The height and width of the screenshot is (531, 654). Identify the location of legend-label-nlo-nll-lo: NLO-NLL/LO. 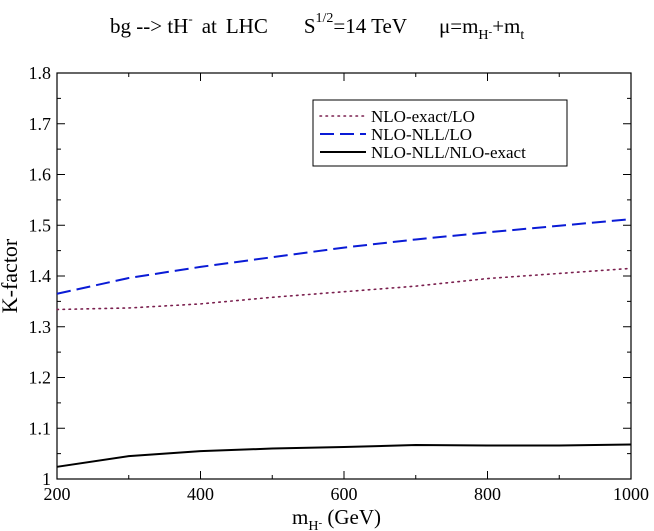
(421, 134).